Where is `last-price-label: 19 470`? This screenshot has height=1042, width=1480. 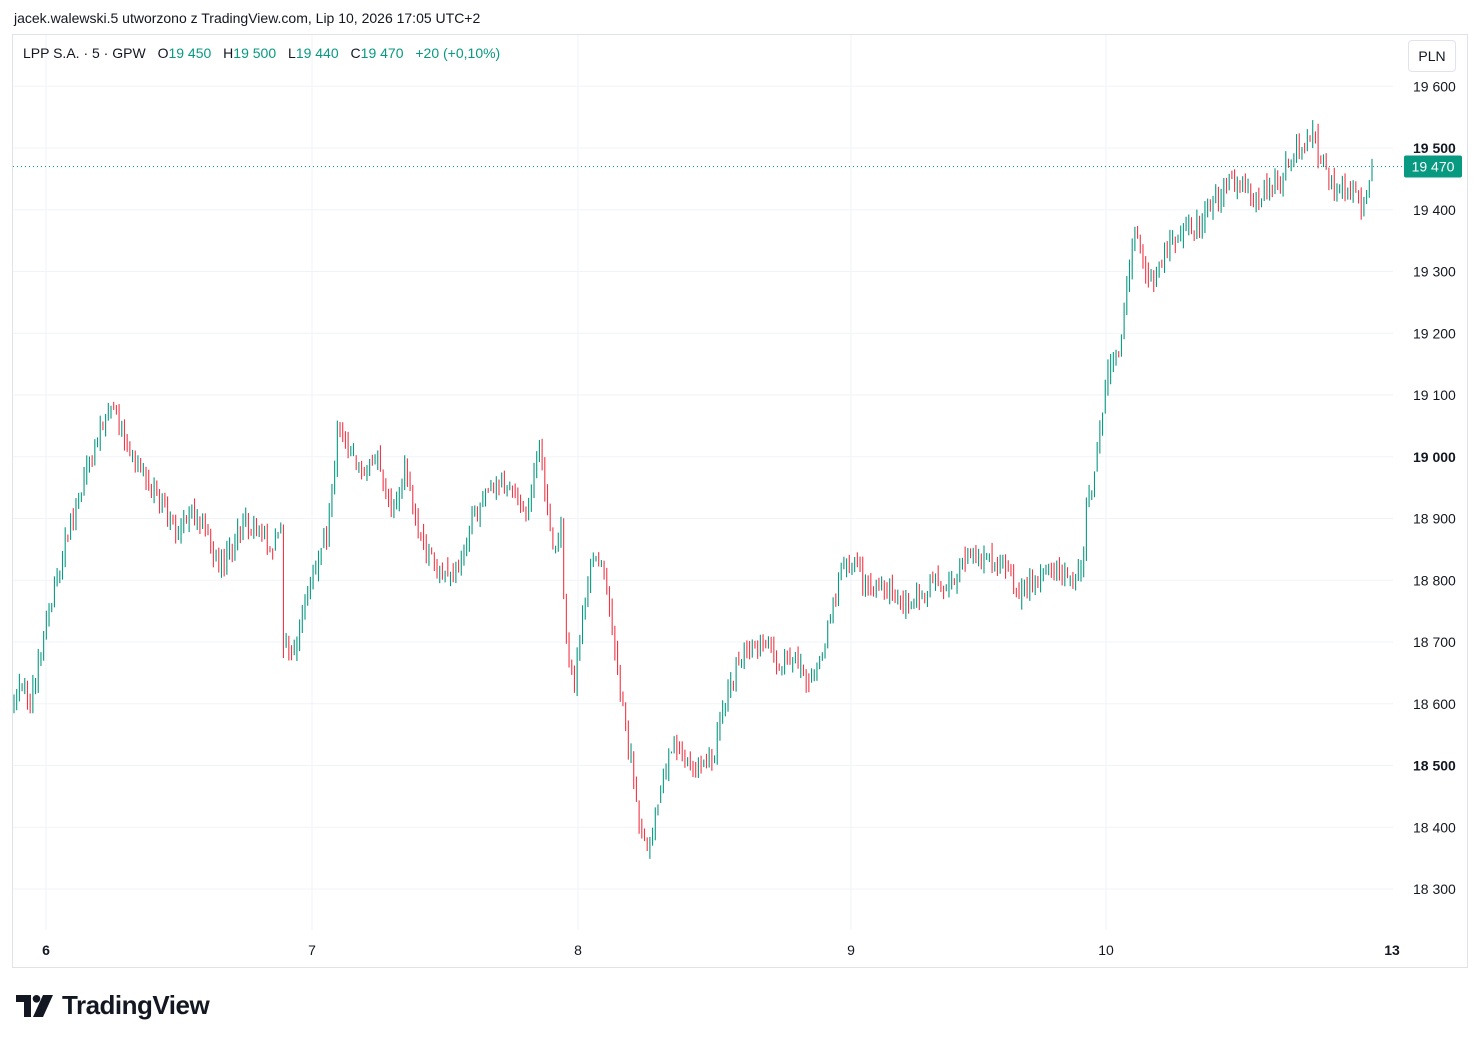
last-price-label: 19 470 is located at coordinates (1433, 167).